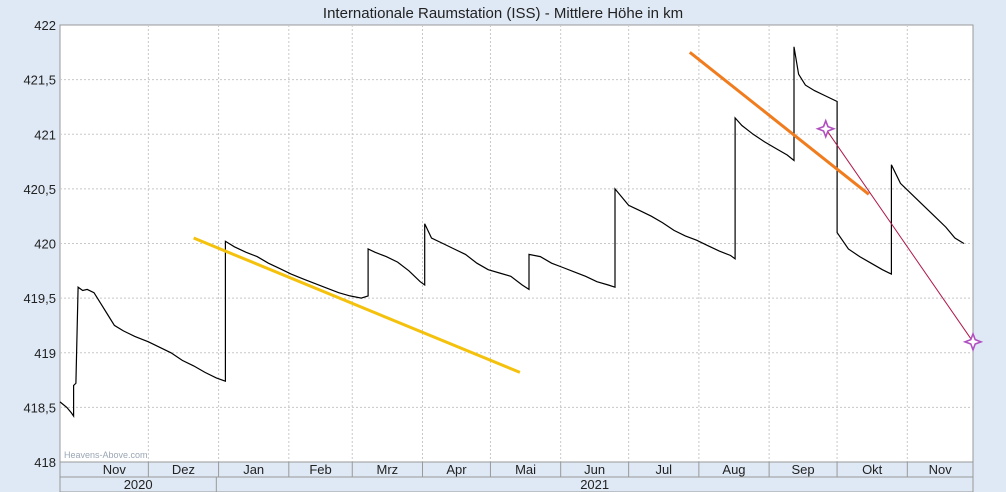  Describe the element at coordinates (872, 469) in the screenshot. I see `x-tick-label: Okt` at that location.